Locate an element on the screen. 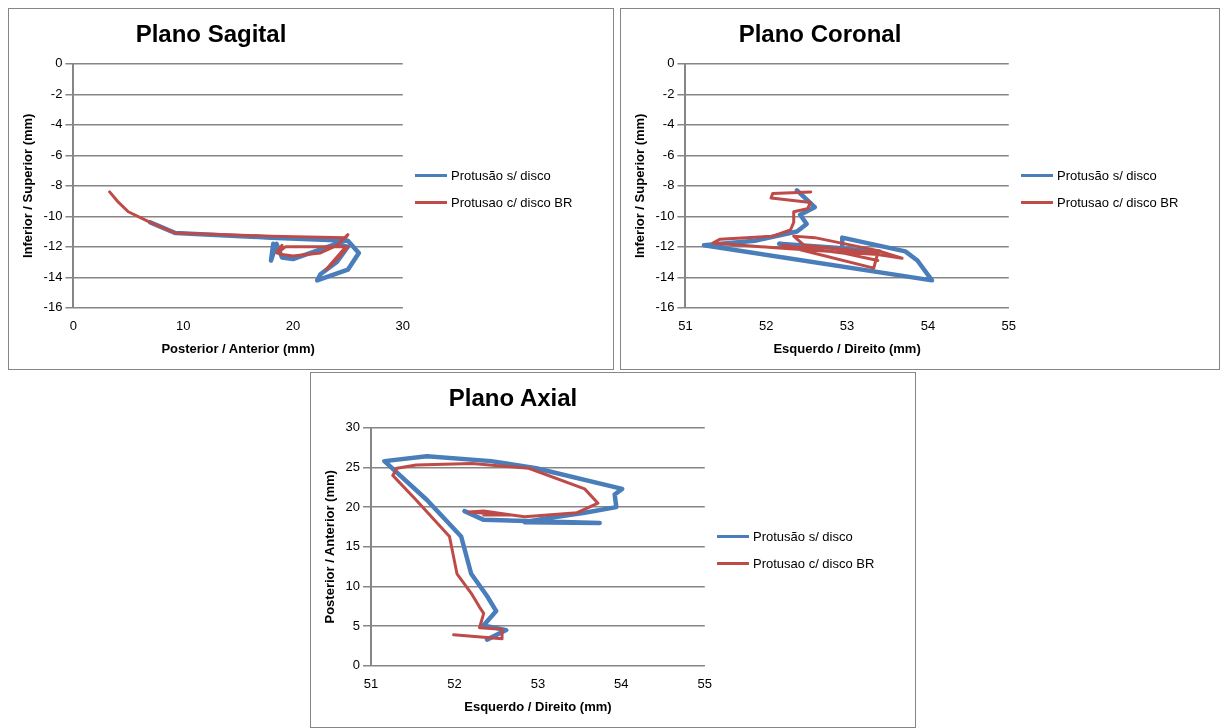 This screenshot has width=1225, height=728. chart-title: Plano Sagital is located at coordinates (211, 34).